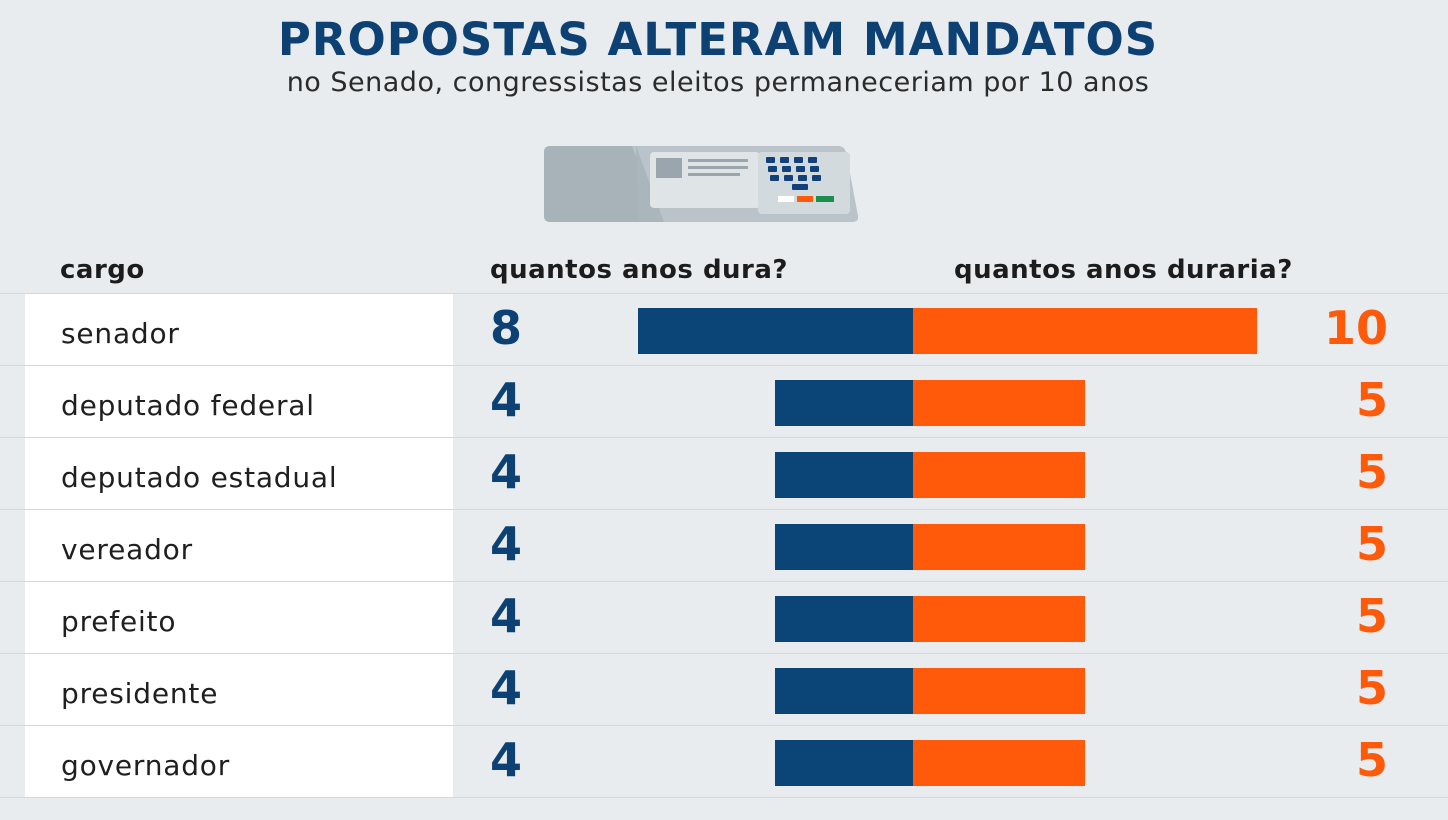 This screenshot has width=1448, height=820. I want to click on table-row: presidente 4 5, so click(724, 689).